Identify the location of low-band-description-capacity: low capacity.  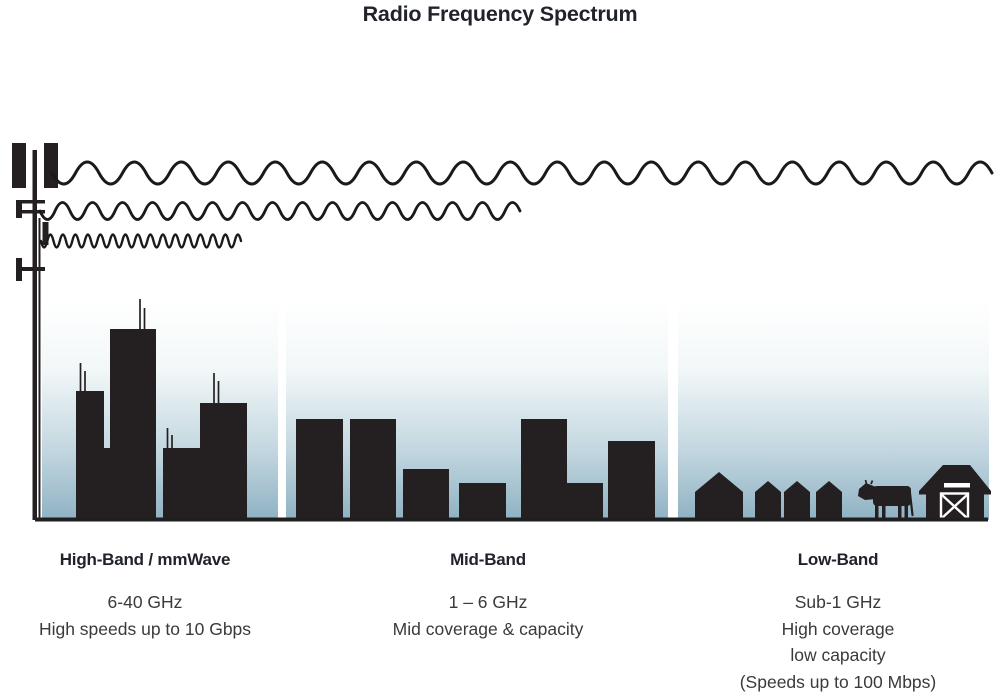
(838, 655).